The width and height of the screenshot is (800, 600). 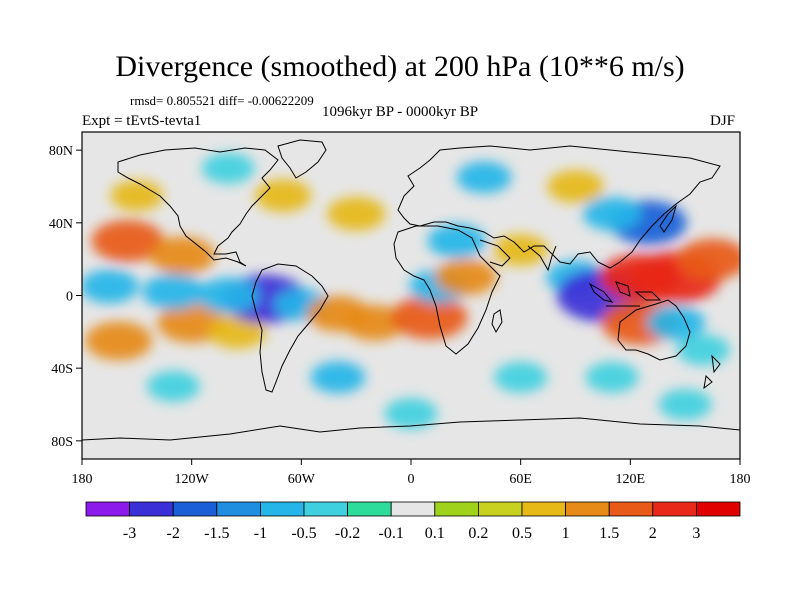 What do you see at coordinates (216, 533) in the screenshot?
I see `colorbar-label-2: -1.5` at bounding box center [216, 533].